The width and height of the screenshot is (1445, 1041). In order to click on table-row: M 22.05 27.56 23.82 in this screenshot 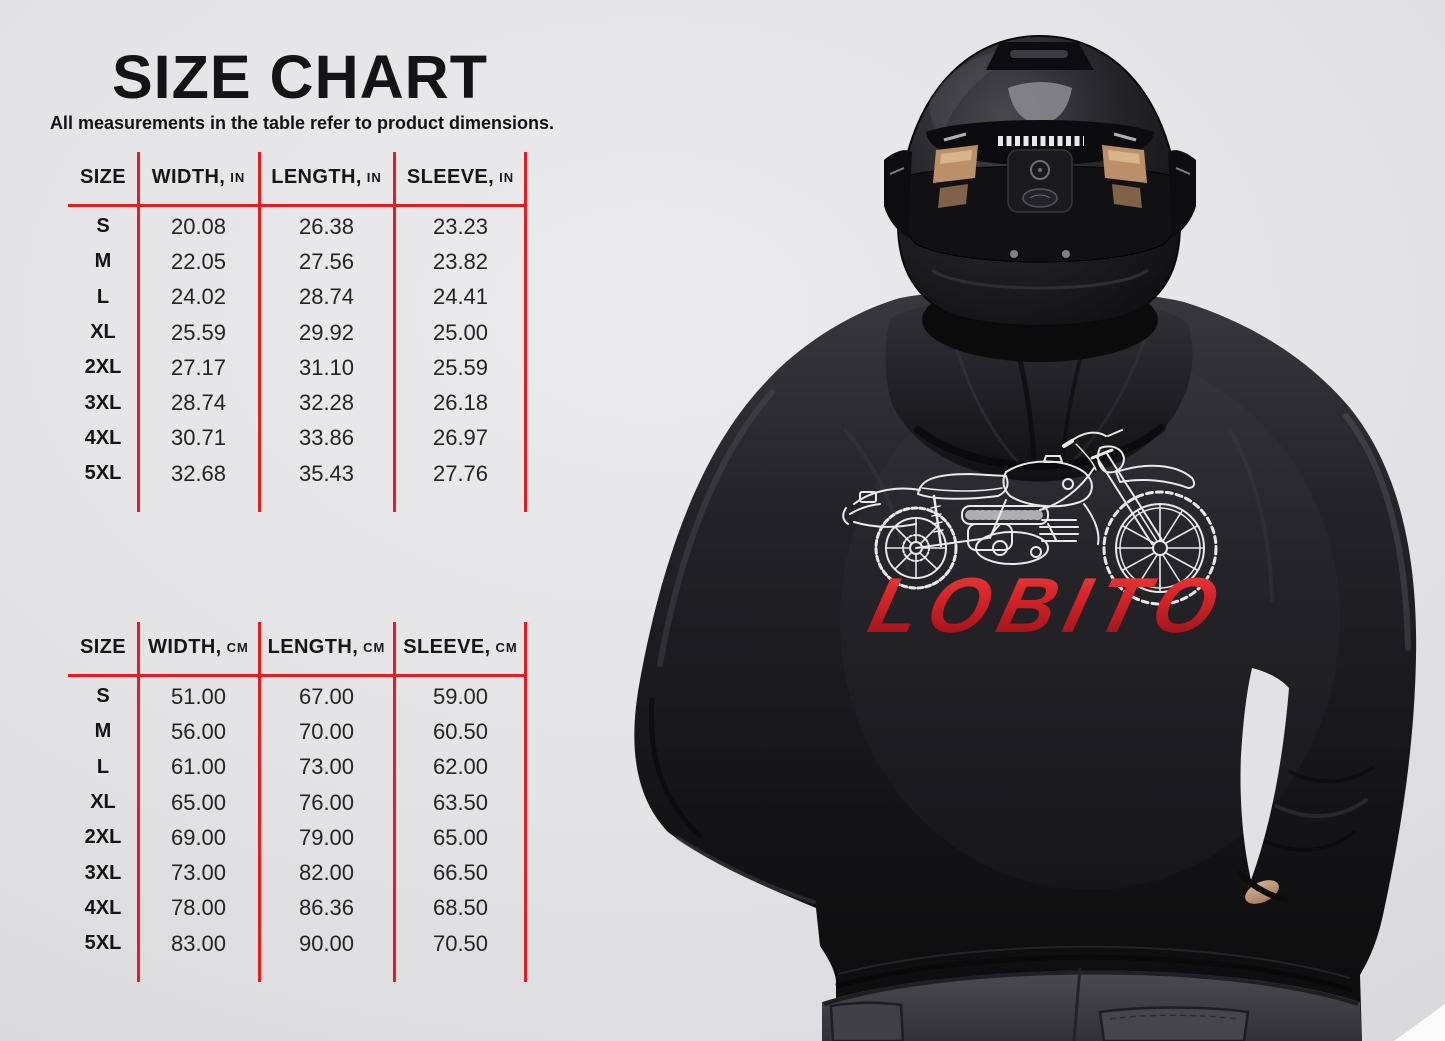, I will do `click(297, 261)`.